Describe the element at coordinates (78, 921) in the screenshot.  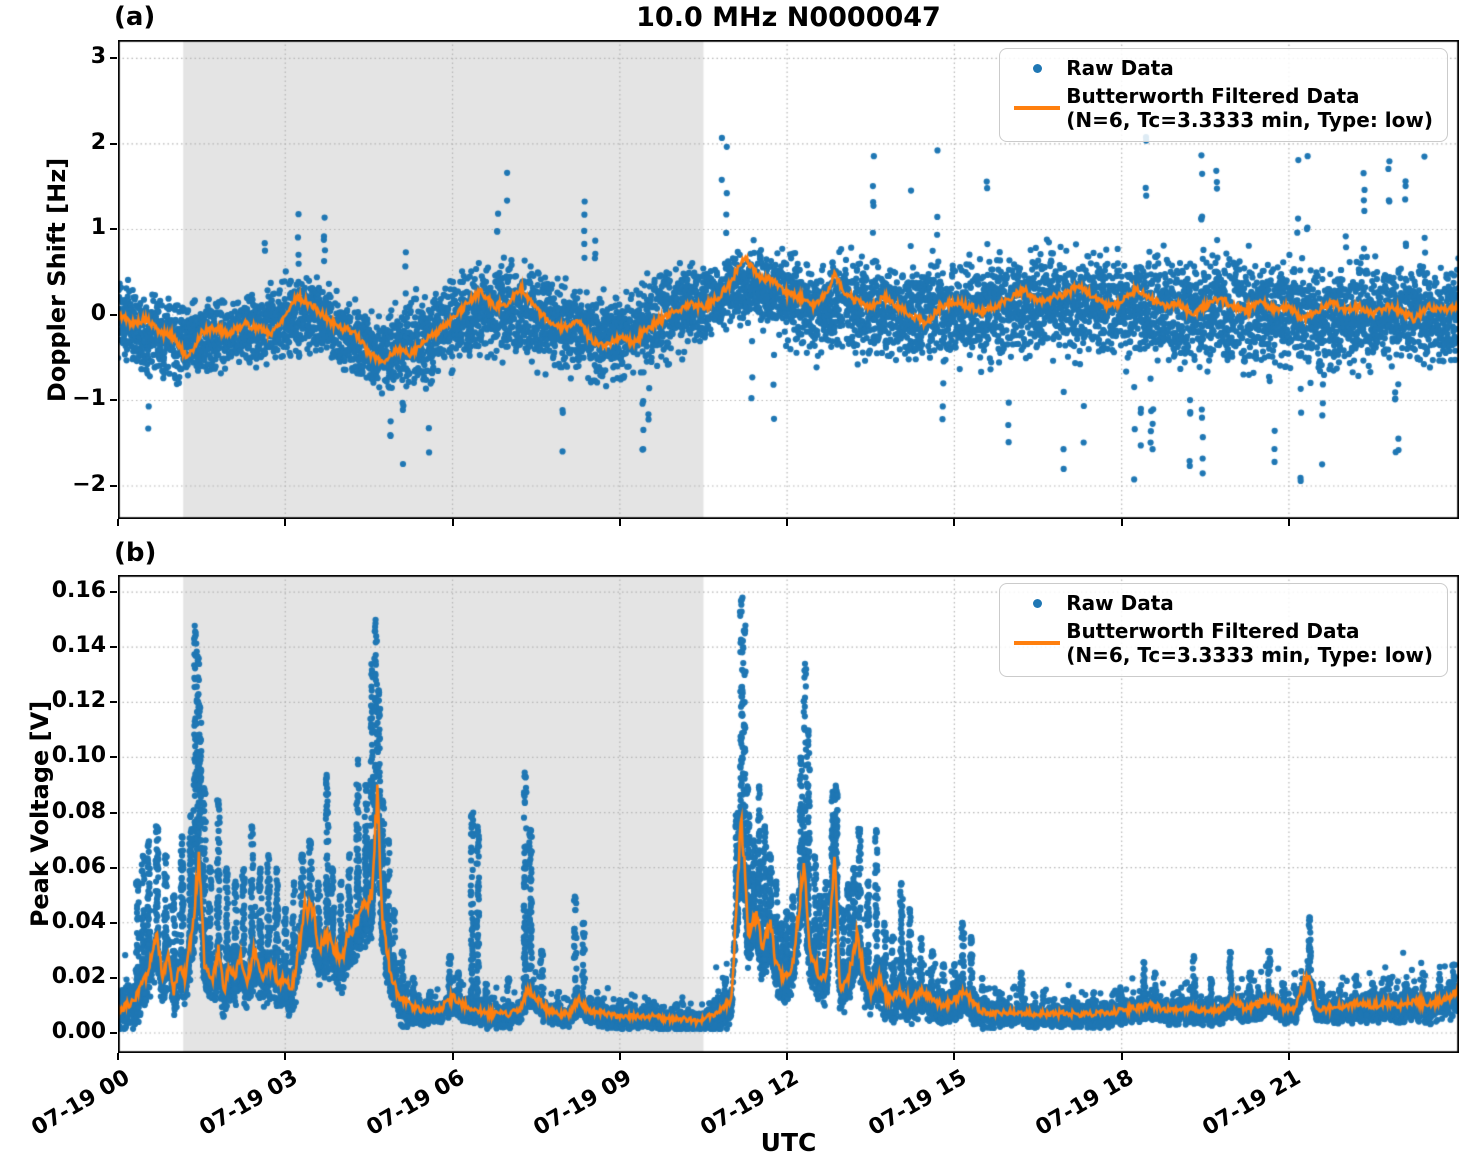
I see `y-tick-label: 0.04` at that location.